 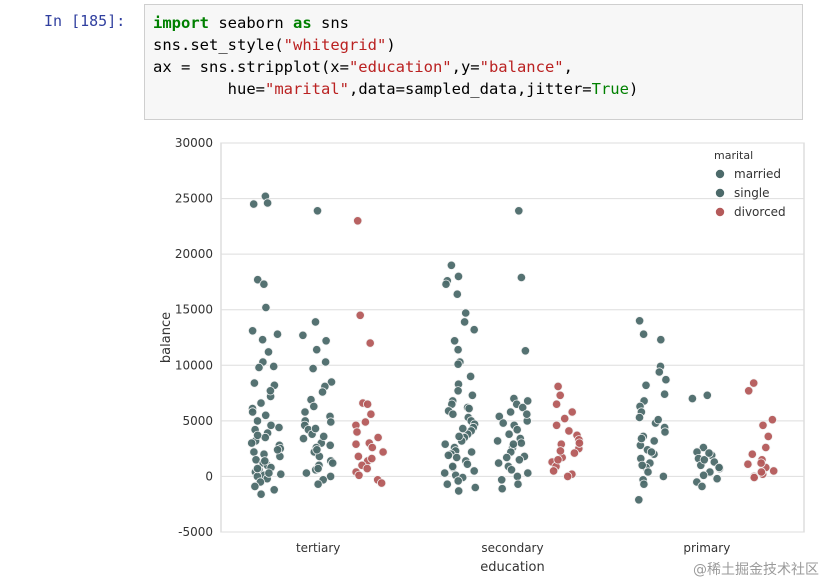 I want to click on x-tick-label: tertiary, so click(x=318, y=548).